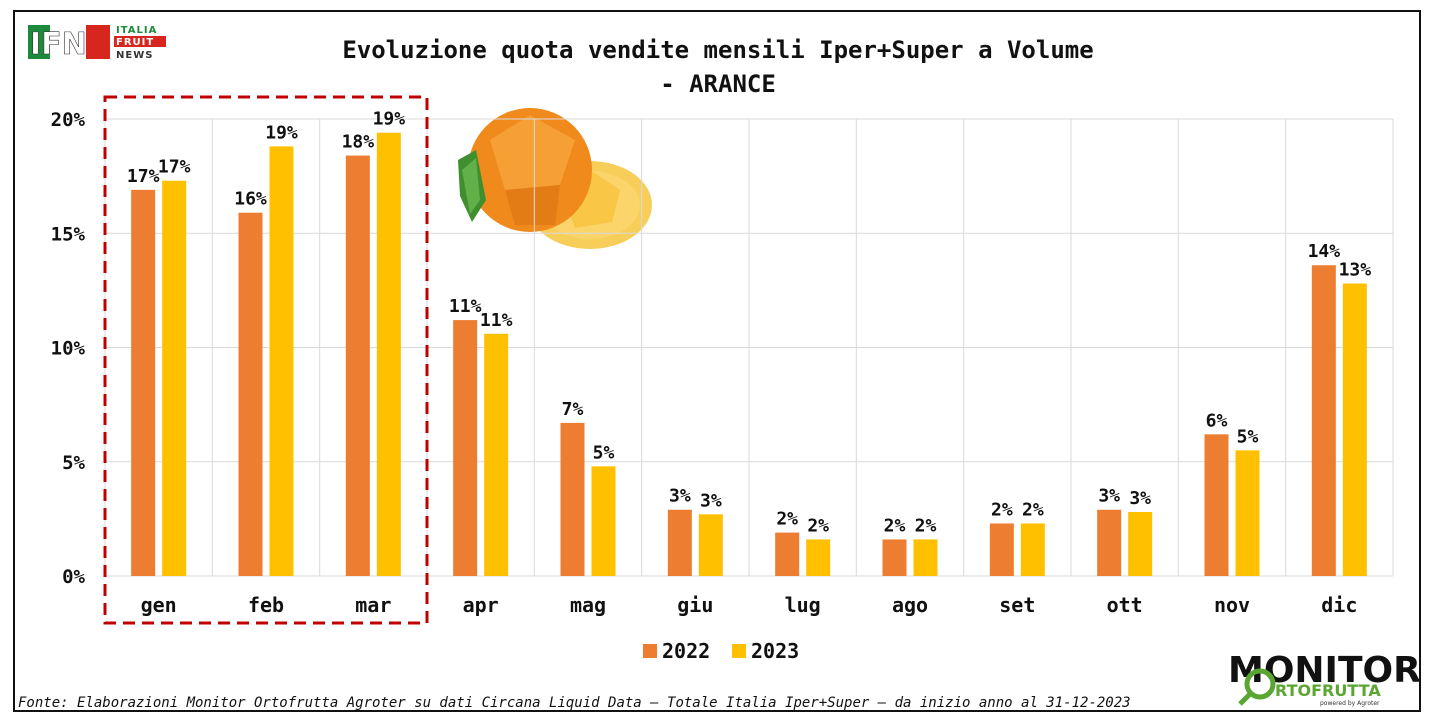 The width and height of the screenshot is (1437, 724). What do you see at coordinates (680, 496) in the screenshot?
I see `data-label-2022-giu: 3%` at bounding box center [680, 496].